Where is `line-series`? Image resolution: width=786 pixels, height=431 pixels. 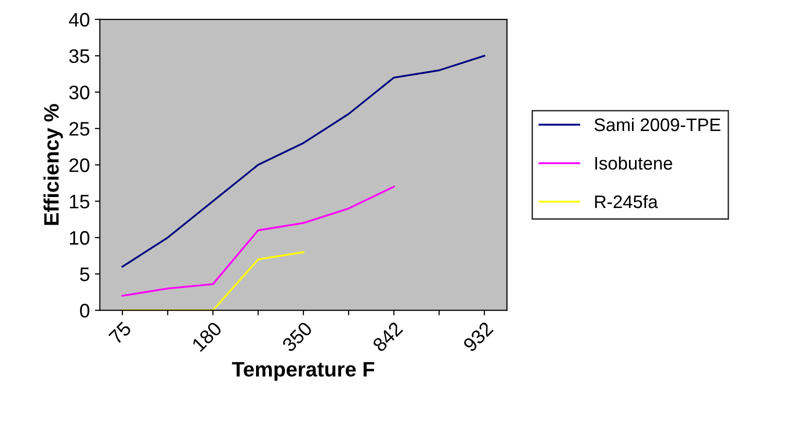
line-series is located at coordinates (258, 241).